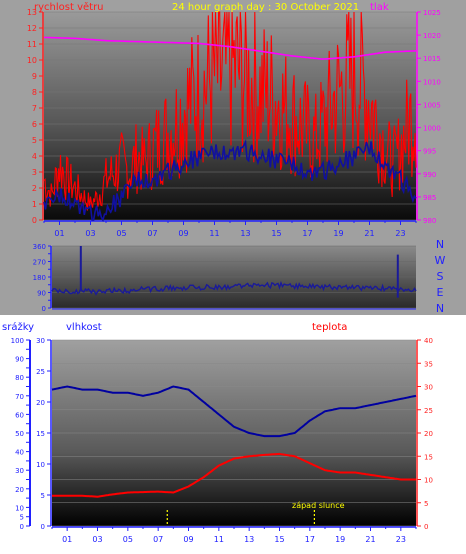 This screenshot has height=554, width=466. I want to click on tick-label: 1000, so click(432, 129).